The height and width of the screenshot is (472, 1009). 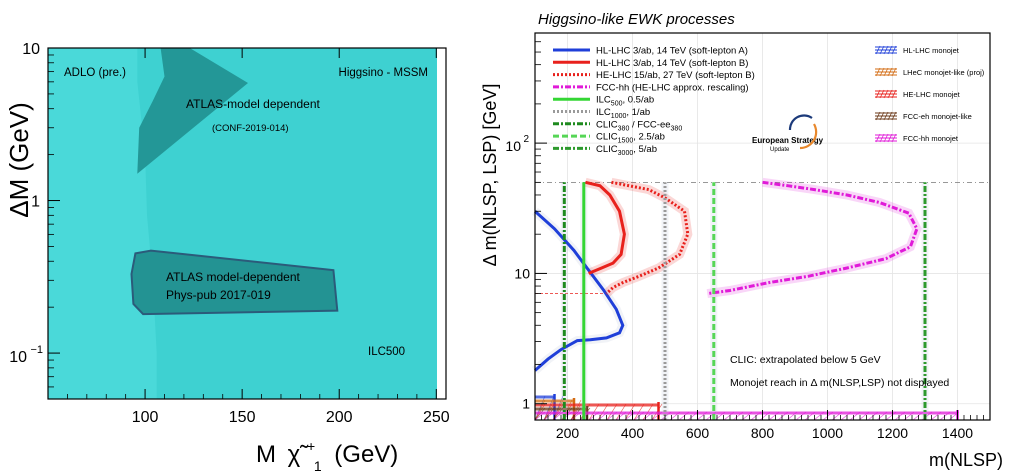 I want to click on logo-text-line2: Update, so click(x=780, y=150).